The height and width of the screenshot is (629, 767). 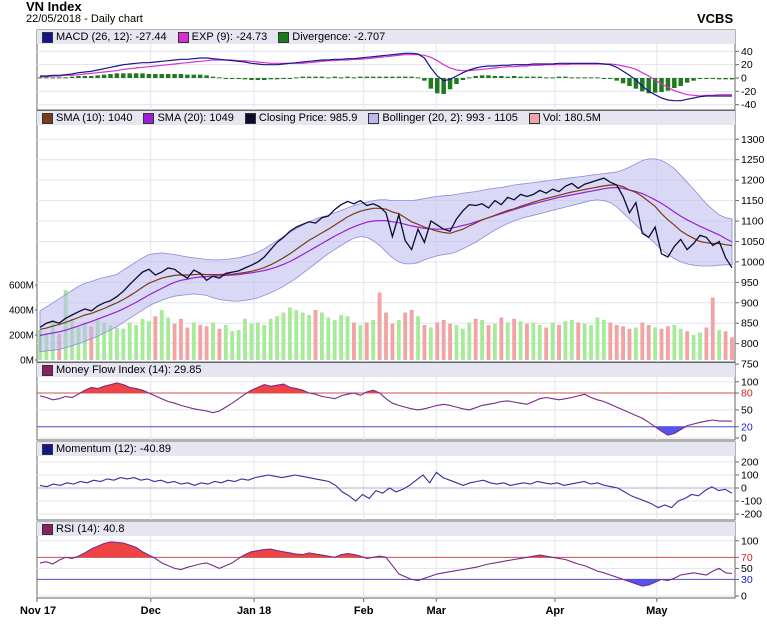 What do you see at coordinates (386, 529) in the screenshot?
I see `rsi-legend-bar` at bounding box center [386, 529].